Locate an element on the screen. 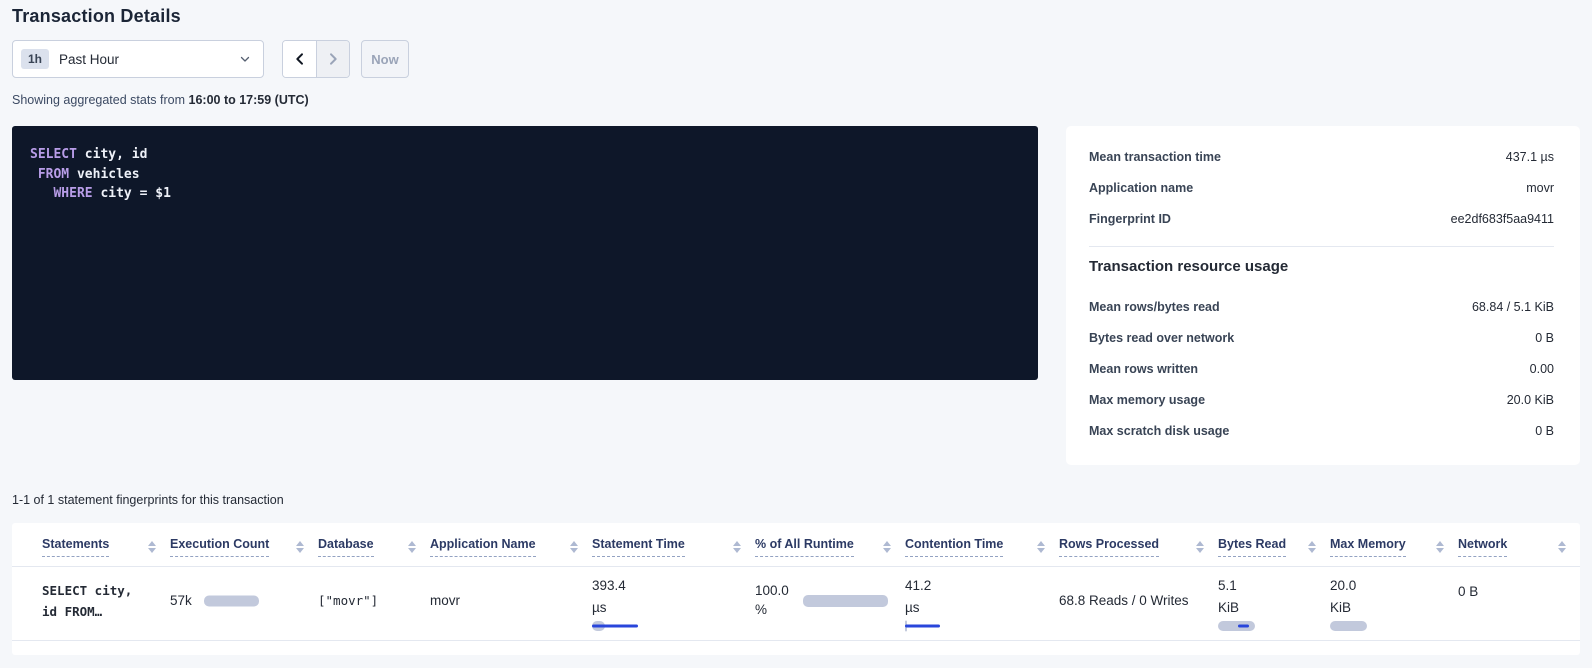 The height and width of the screenshot is (668, 1592). statement-time-value: 393.4 is located at coordinates (609, 585).